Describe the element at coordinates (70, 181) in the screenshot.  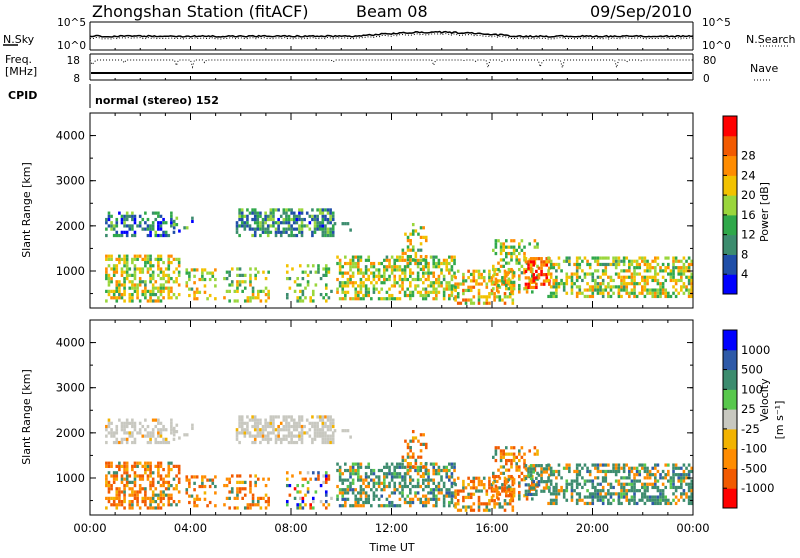
I see `y-tick-label: 3000` at that location.